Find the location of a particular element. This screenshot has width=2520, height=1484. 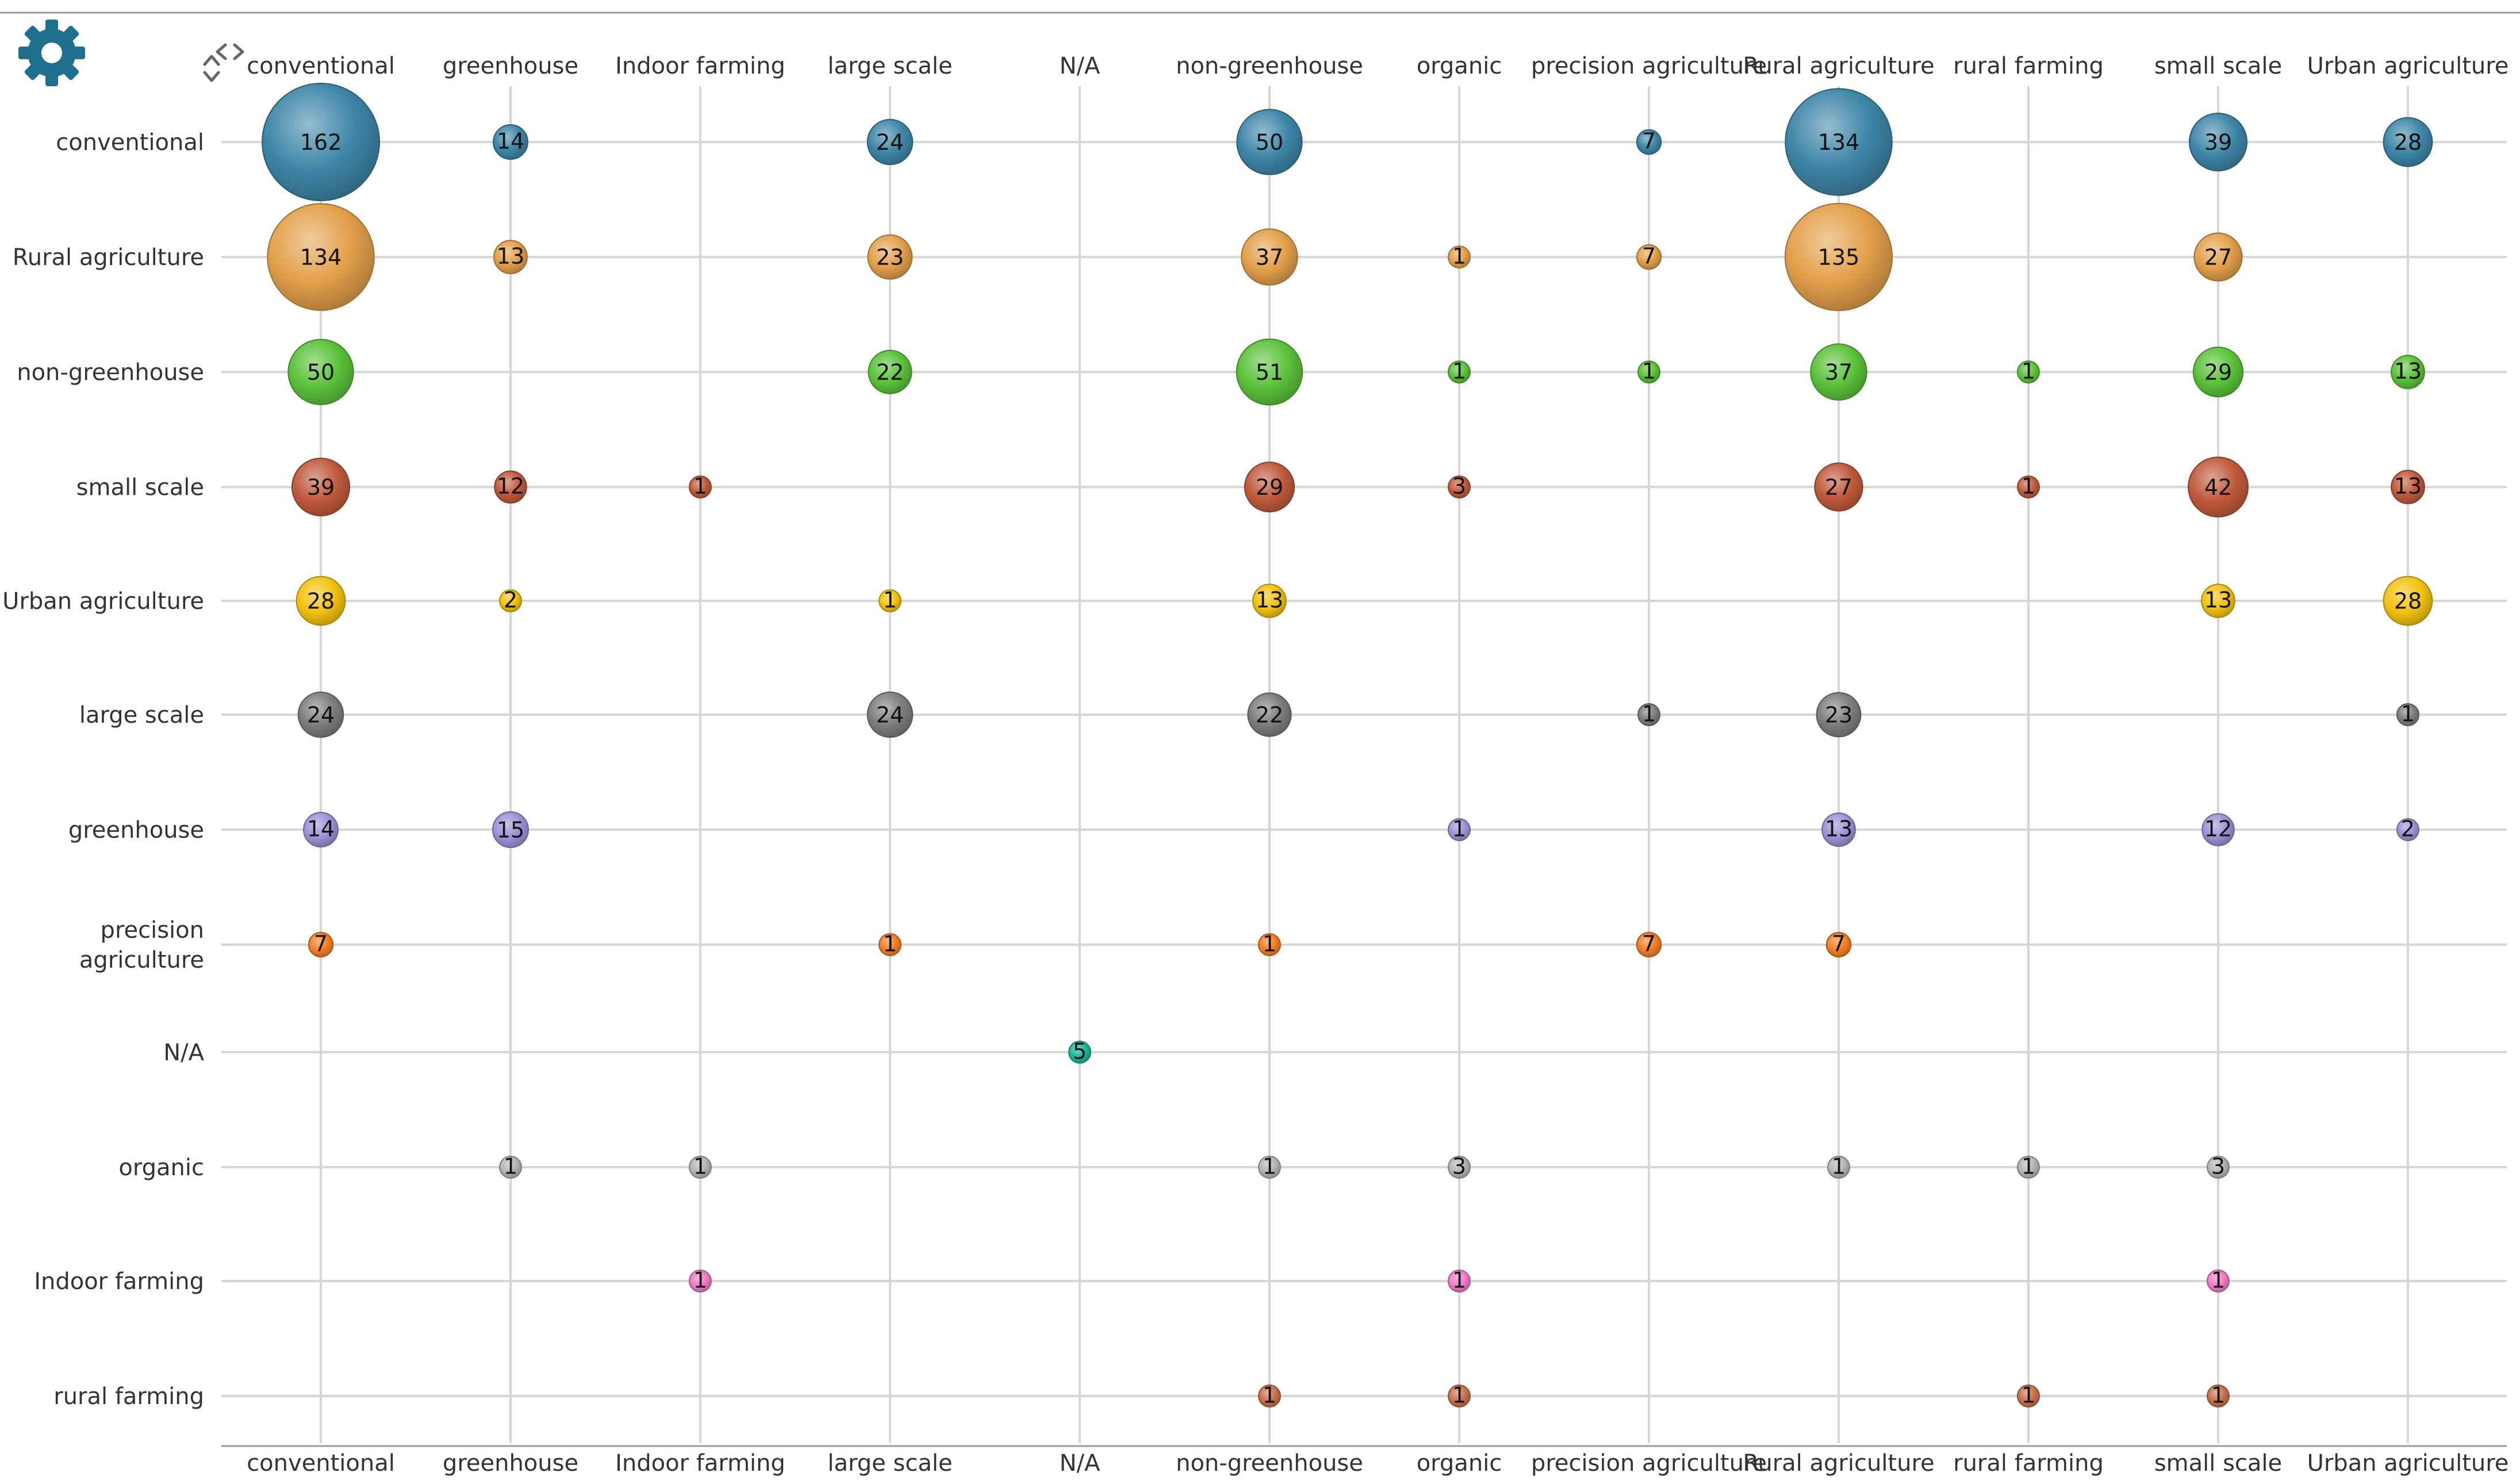

bubble-rural-farming-organic: 1 is located at coordinates (1459, 1395).